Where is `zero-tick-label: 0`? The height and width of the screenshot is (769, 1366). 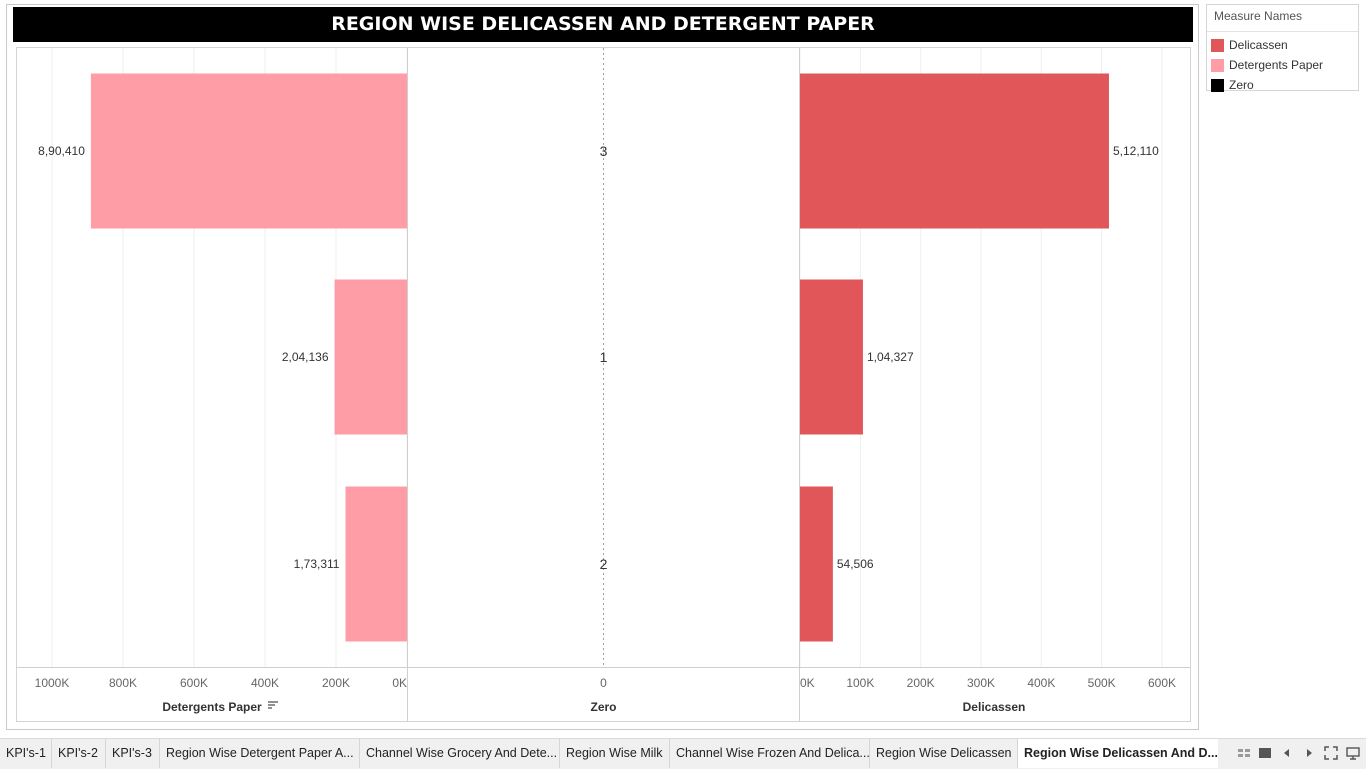
zero-tick-label: 0 is located at coordinates (603, 683).